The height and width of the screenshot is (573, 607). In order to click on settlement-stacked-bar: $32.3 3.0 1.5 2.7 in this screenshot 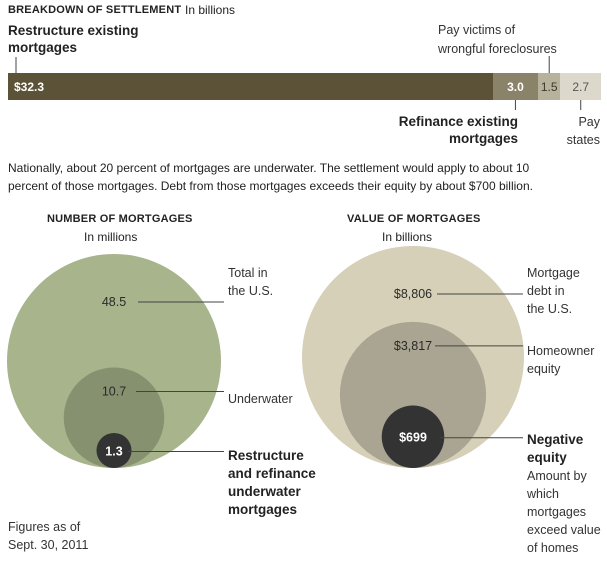, I will do `click(304, 86)`.